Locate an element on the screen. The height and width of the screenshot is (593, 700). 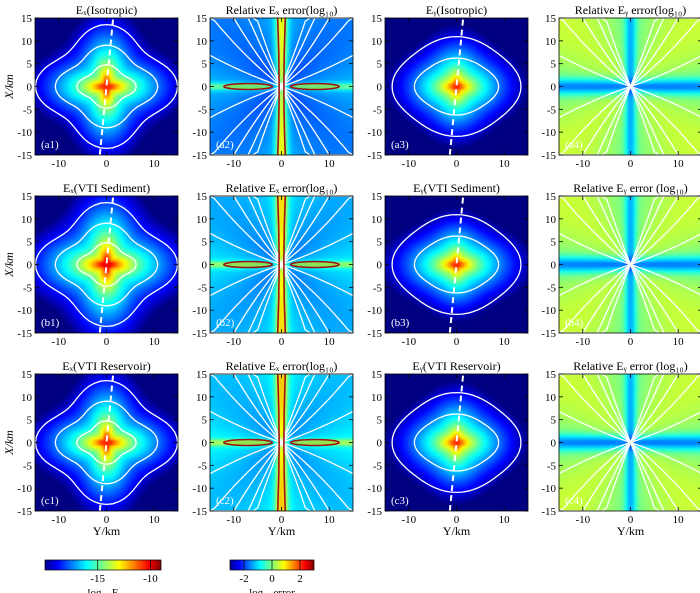
colorbar-1: -15 -10 log₁₀ E is located at coordinates (103, 576).